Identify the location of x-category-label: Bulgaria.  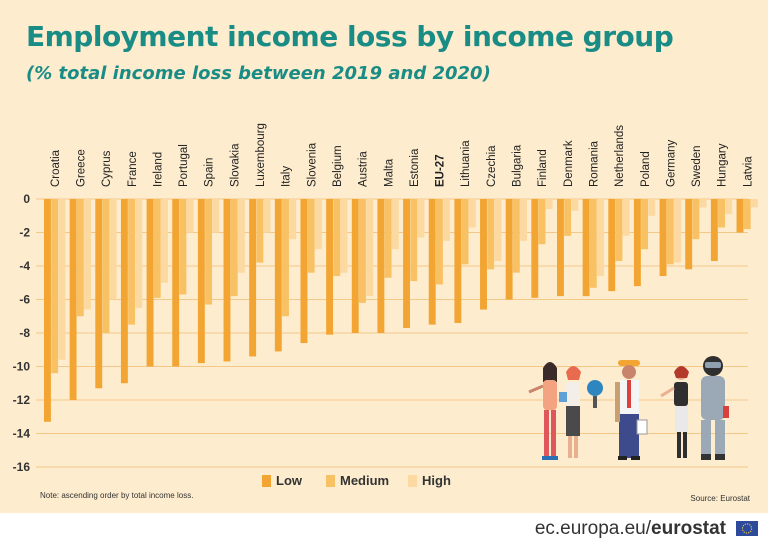
(518, 165).